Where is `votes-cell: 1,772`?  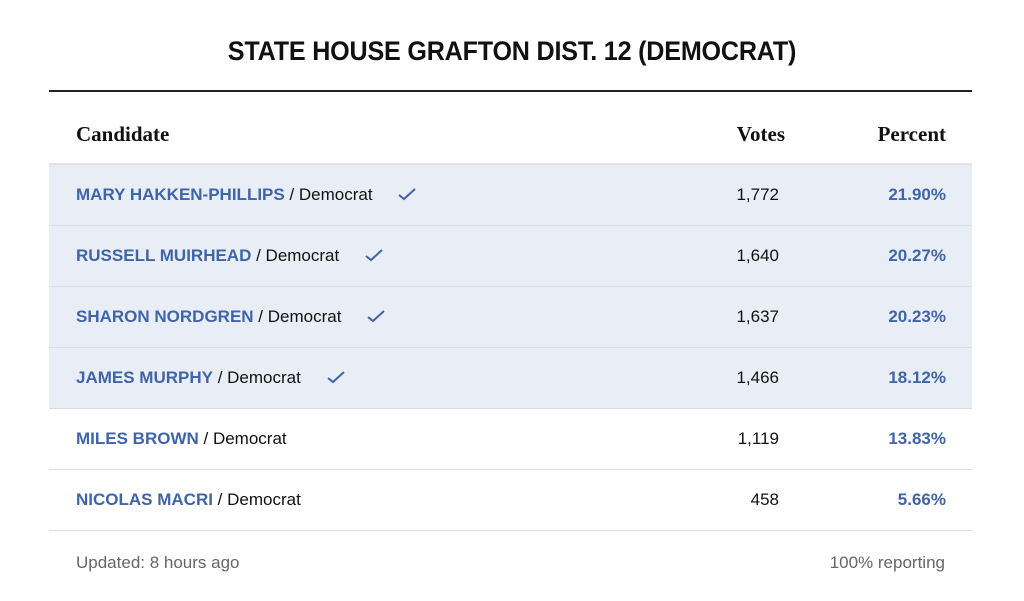
votes-cell: 1,772 is located at coordinates (757, 194).